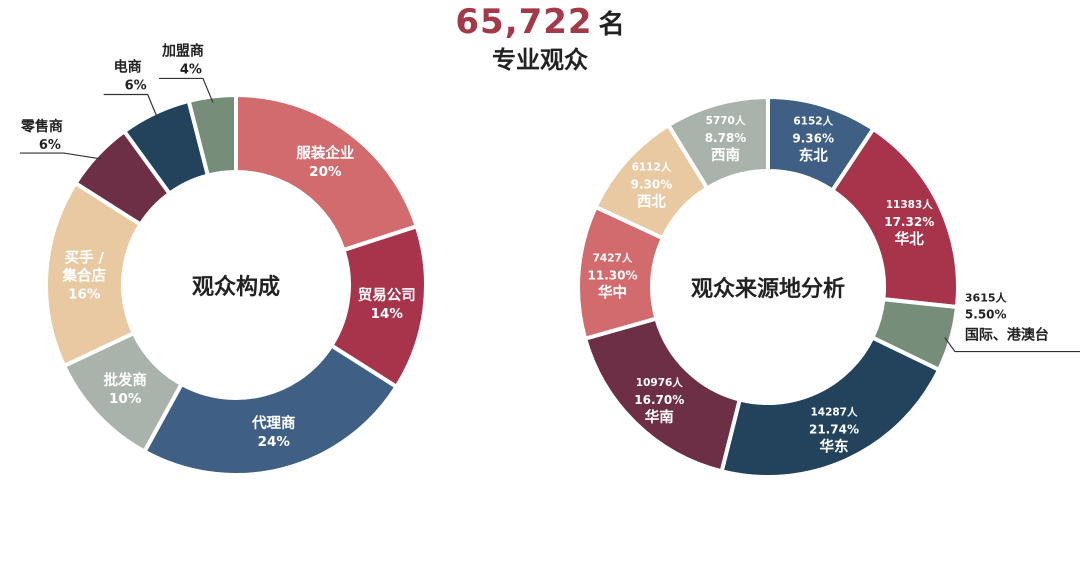 The image size is (1080, 568). Describe the element at coordinates (325, 172) in the screenshot. I see `slice-label-1-1: 20%` at that location.